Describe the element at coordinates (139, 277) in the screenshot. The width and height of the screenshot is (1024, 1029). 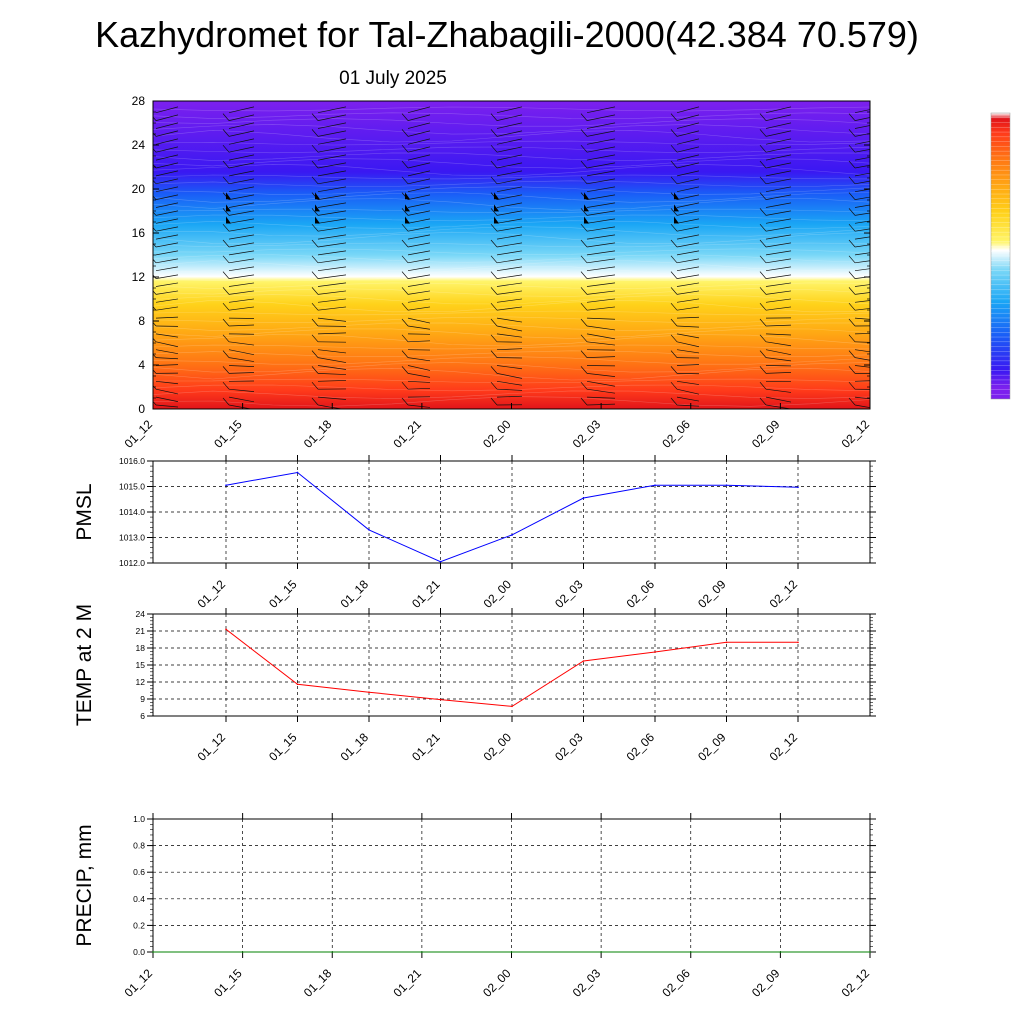
I see `ytick-label: 12` at that location.